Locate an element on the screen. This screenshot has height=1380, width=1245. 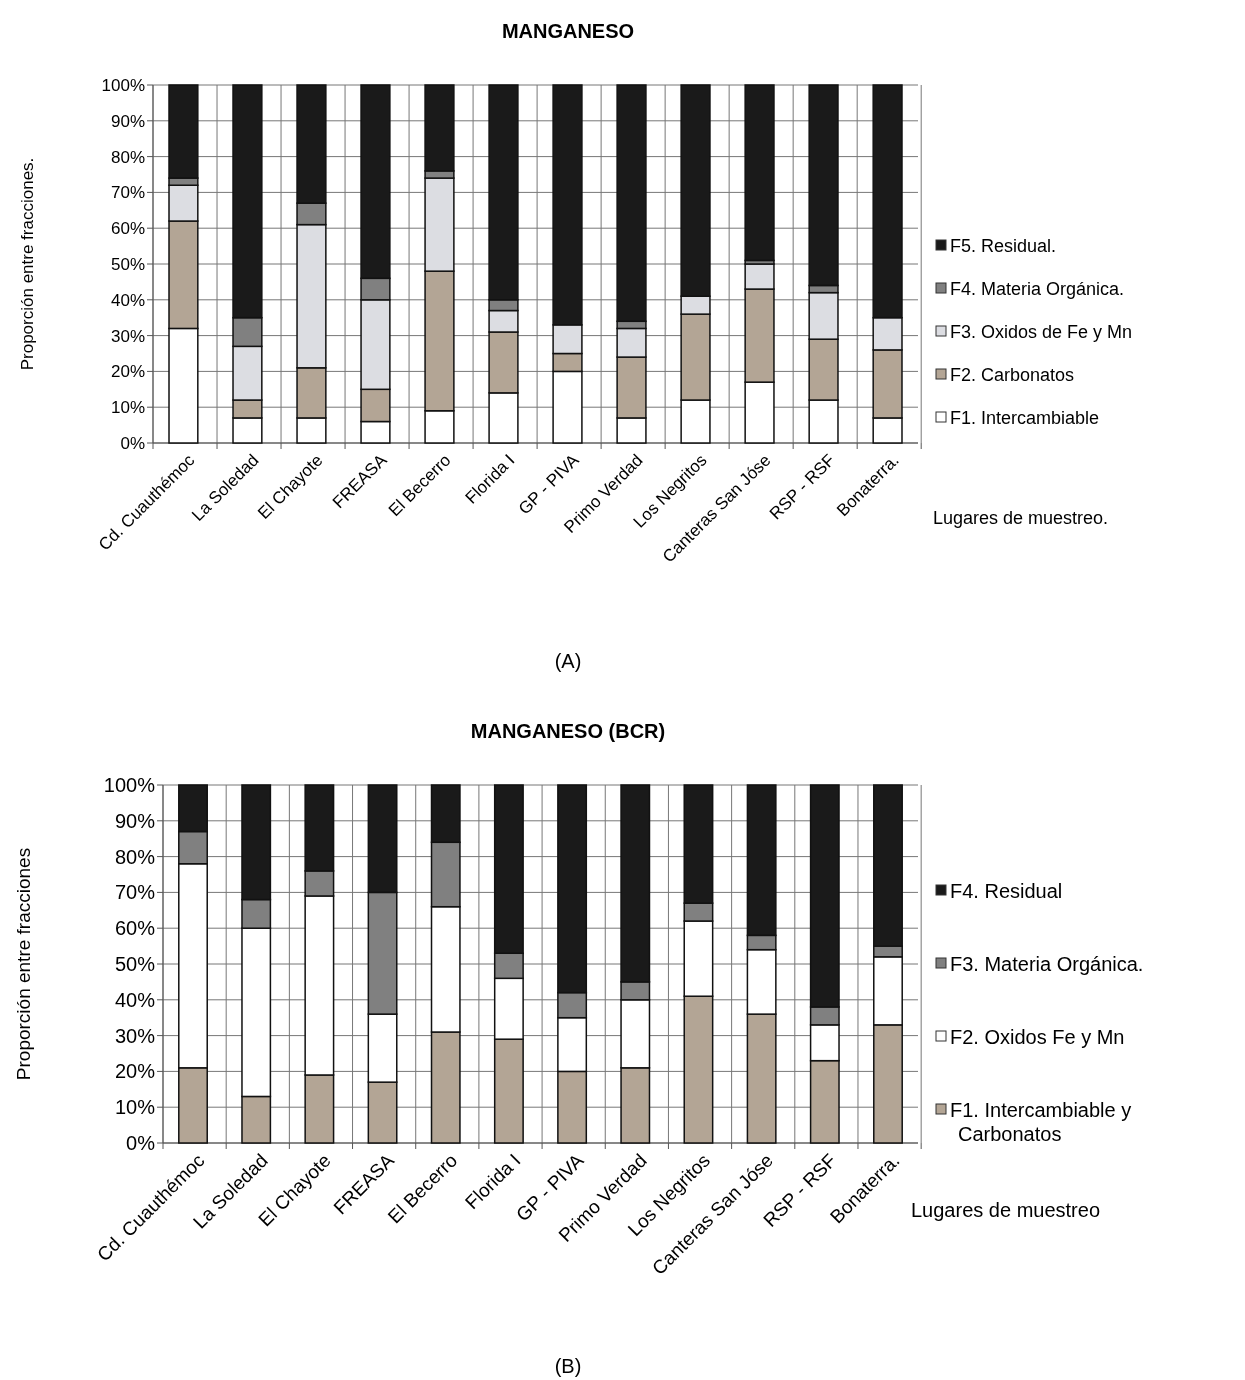
text: F2. Oxidos Fe y Mn is located at coordinates (1037, 1037).